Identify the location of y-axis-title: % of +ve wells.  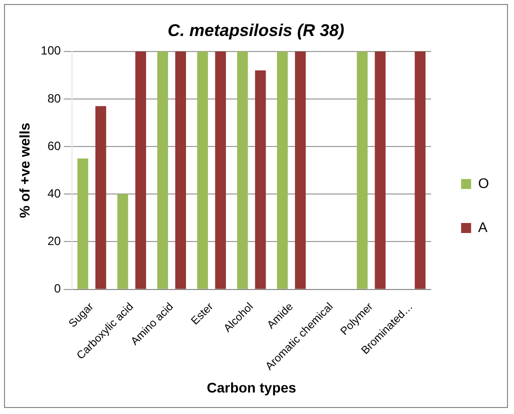
(24, 170).